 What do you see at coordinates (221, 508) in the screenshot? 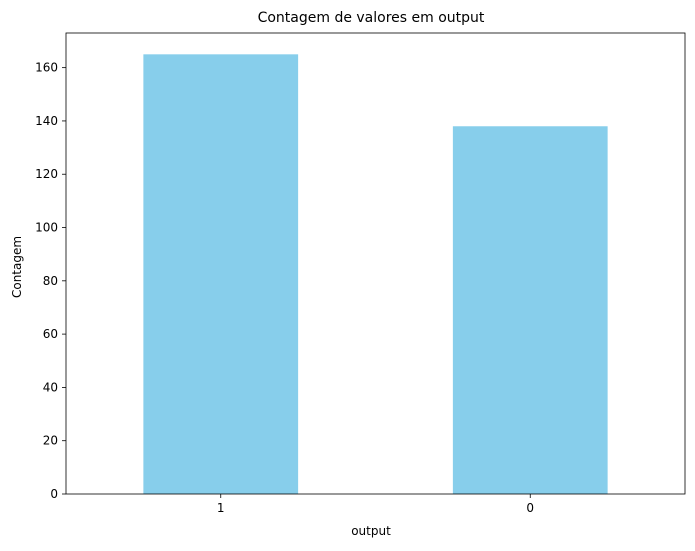
I see `x-tick-label: 1` at bounding box center [221, 508].